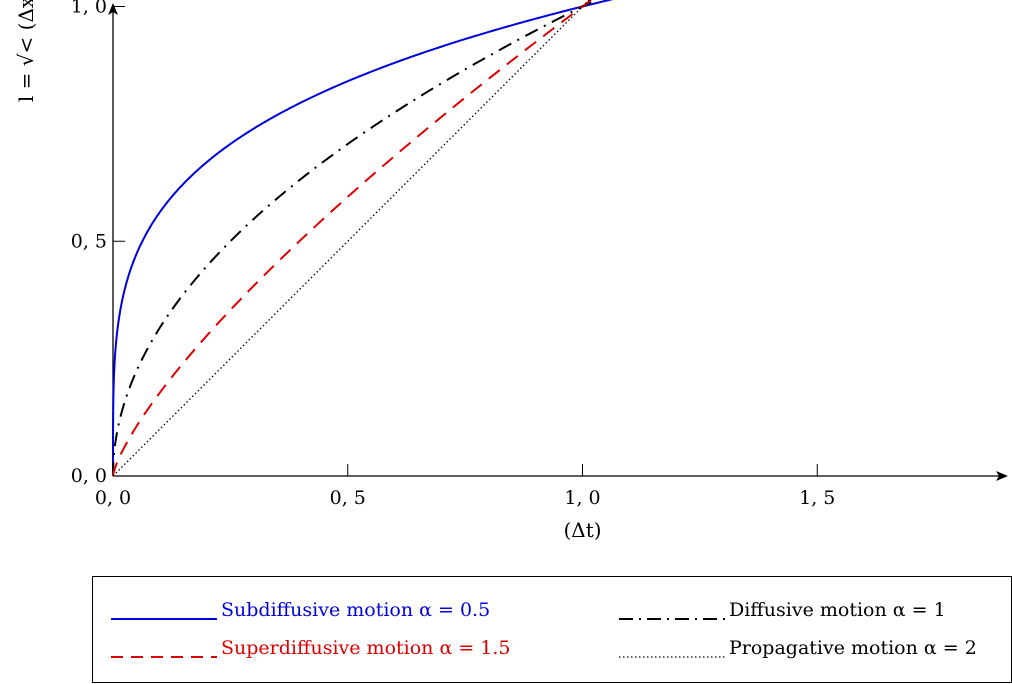  I want to click on legend-label-subdiffusive: Subdiffusive motion α = 0.5, so click(356, 610).